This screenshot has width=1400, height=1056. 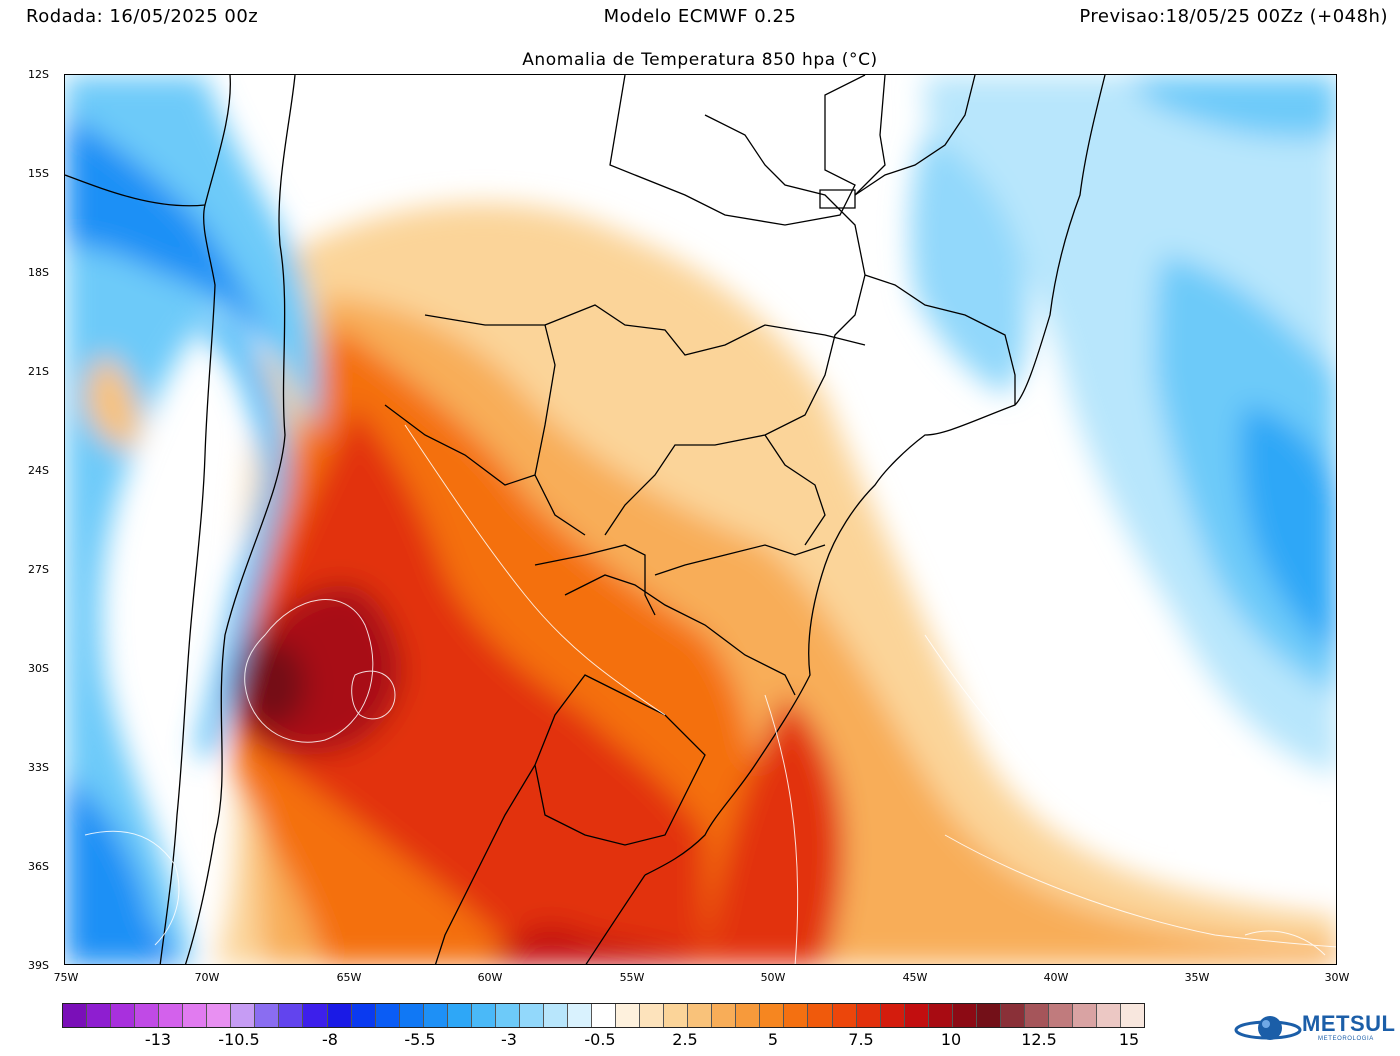 I want to click on lon-label: 40W, so click(x=1056, y=977).